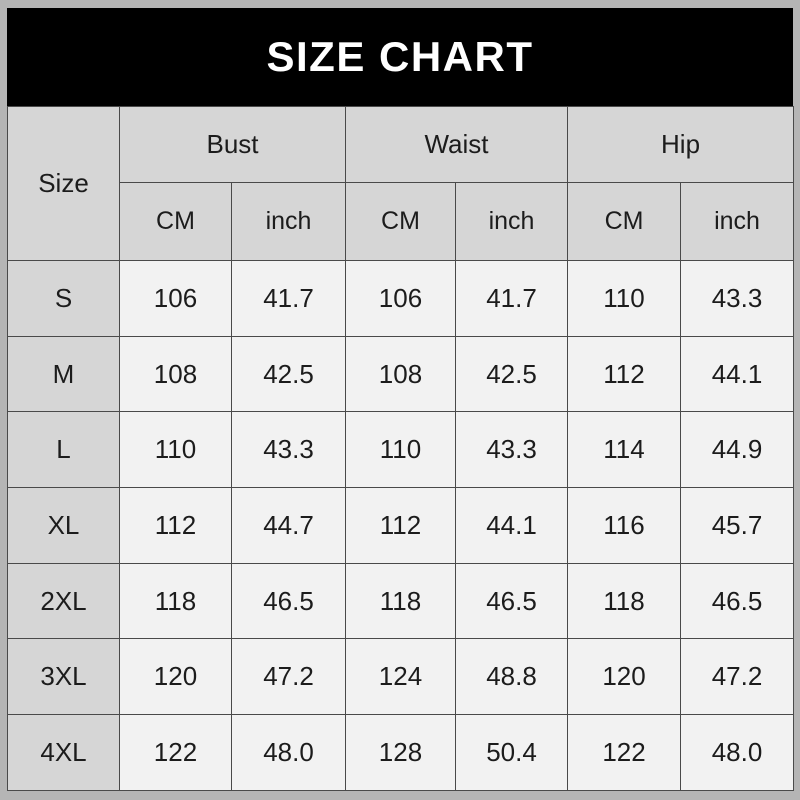 The image size is (800, 800). I want to click on table-row: 3XL 120 47.2 124 48.8 120 47.2, so click(401, 677).